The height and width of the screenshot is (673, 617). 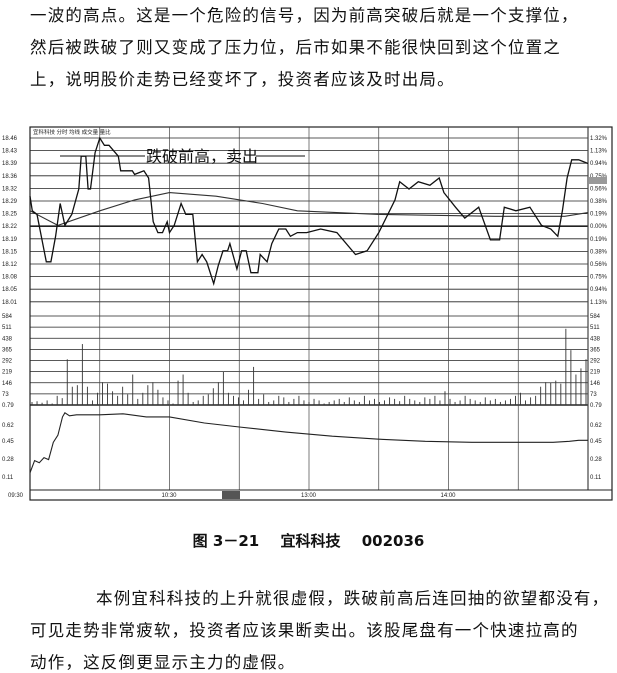 What do you see at coordinates (8, 442) in the screenshot?
I see `ratio-tick-label: 0.45` at bounding box center [8, 442].